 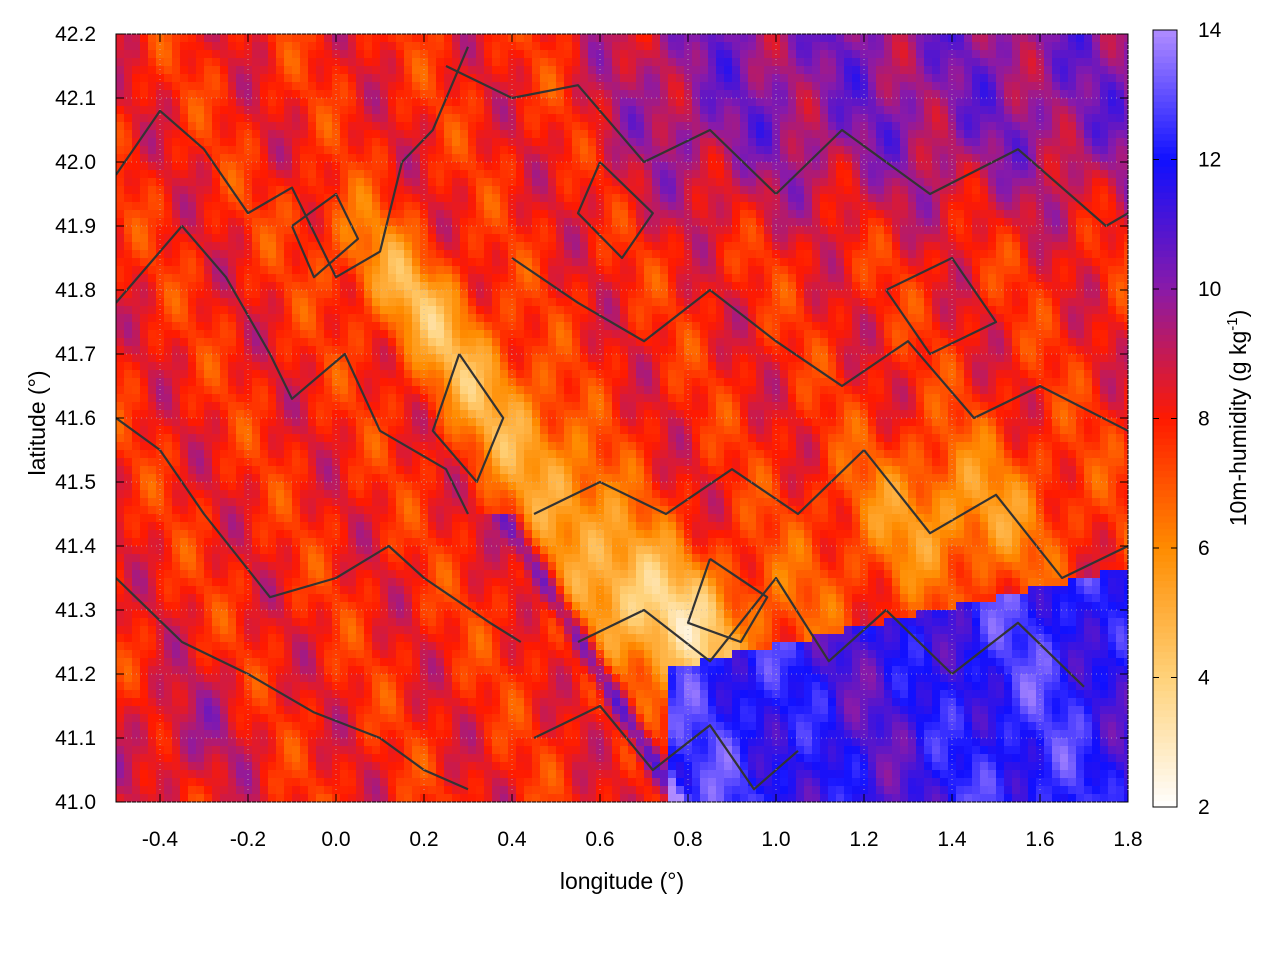 I want to click on y-axis-label: latitude (°), so click(x=37, y=422).